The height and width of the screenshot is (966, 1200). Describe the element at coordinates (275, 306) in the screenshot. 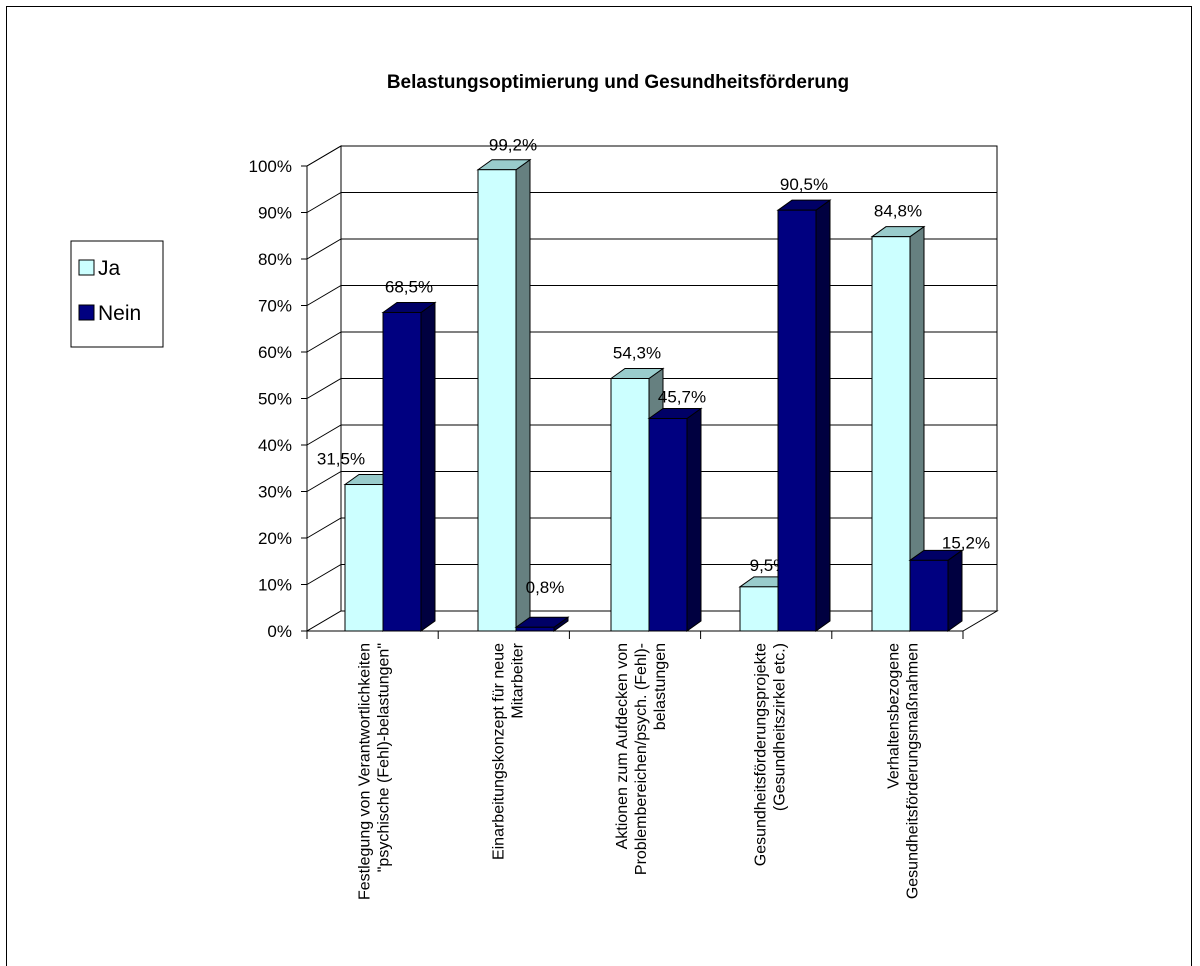

I see `y-tick-label: 70%` at that location.